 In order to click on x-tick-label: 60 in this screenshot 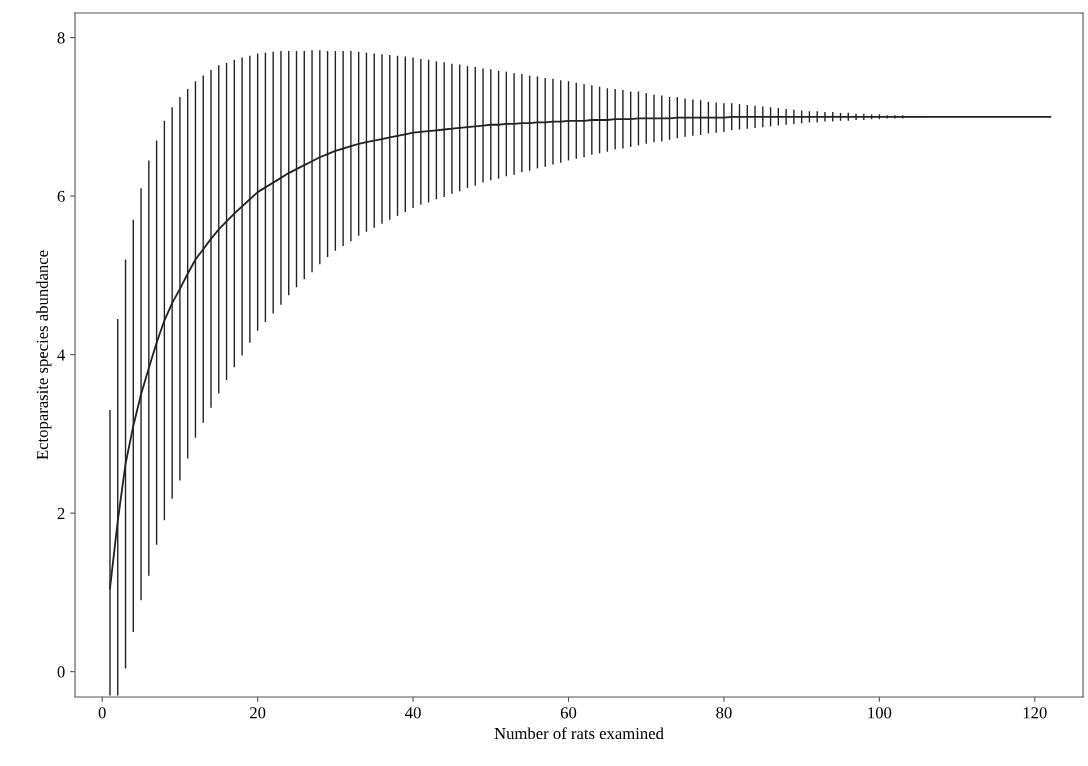, I will do `click(568, 713)`.